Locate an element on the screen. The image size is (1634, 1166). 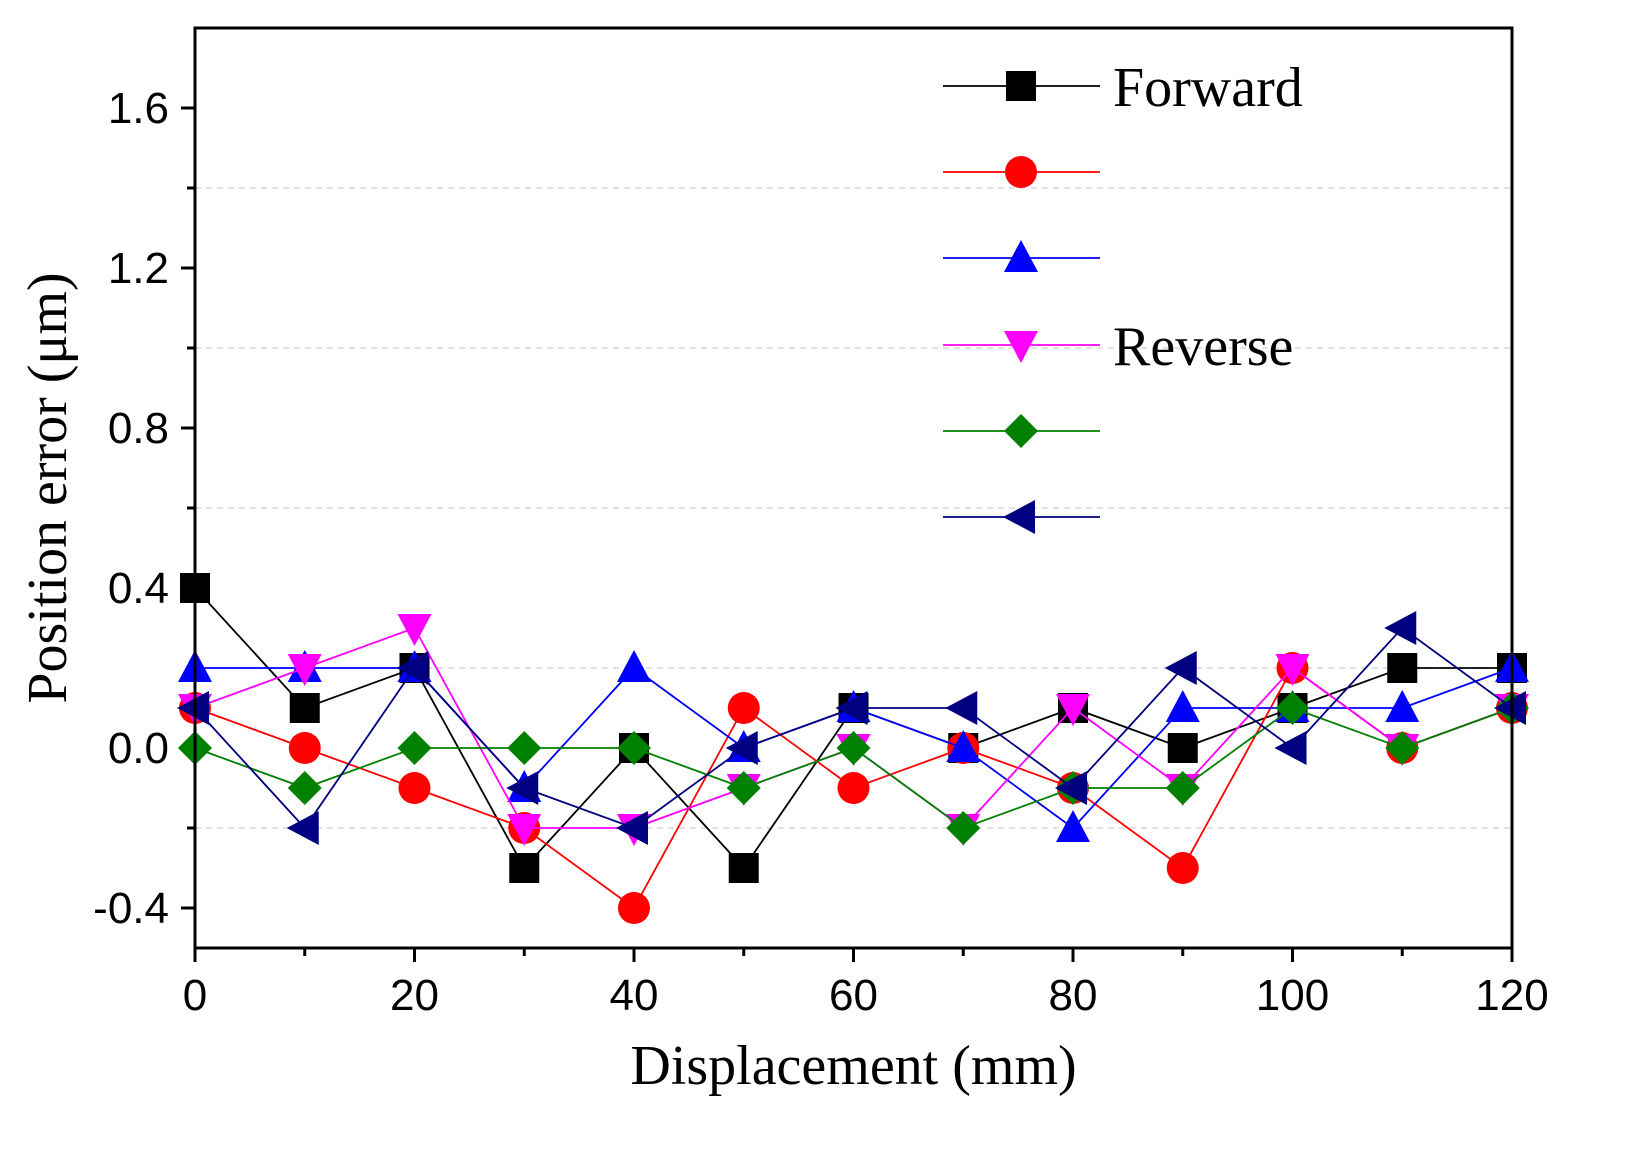
x-tick-label: 40 is located at coordinates (634, 995).